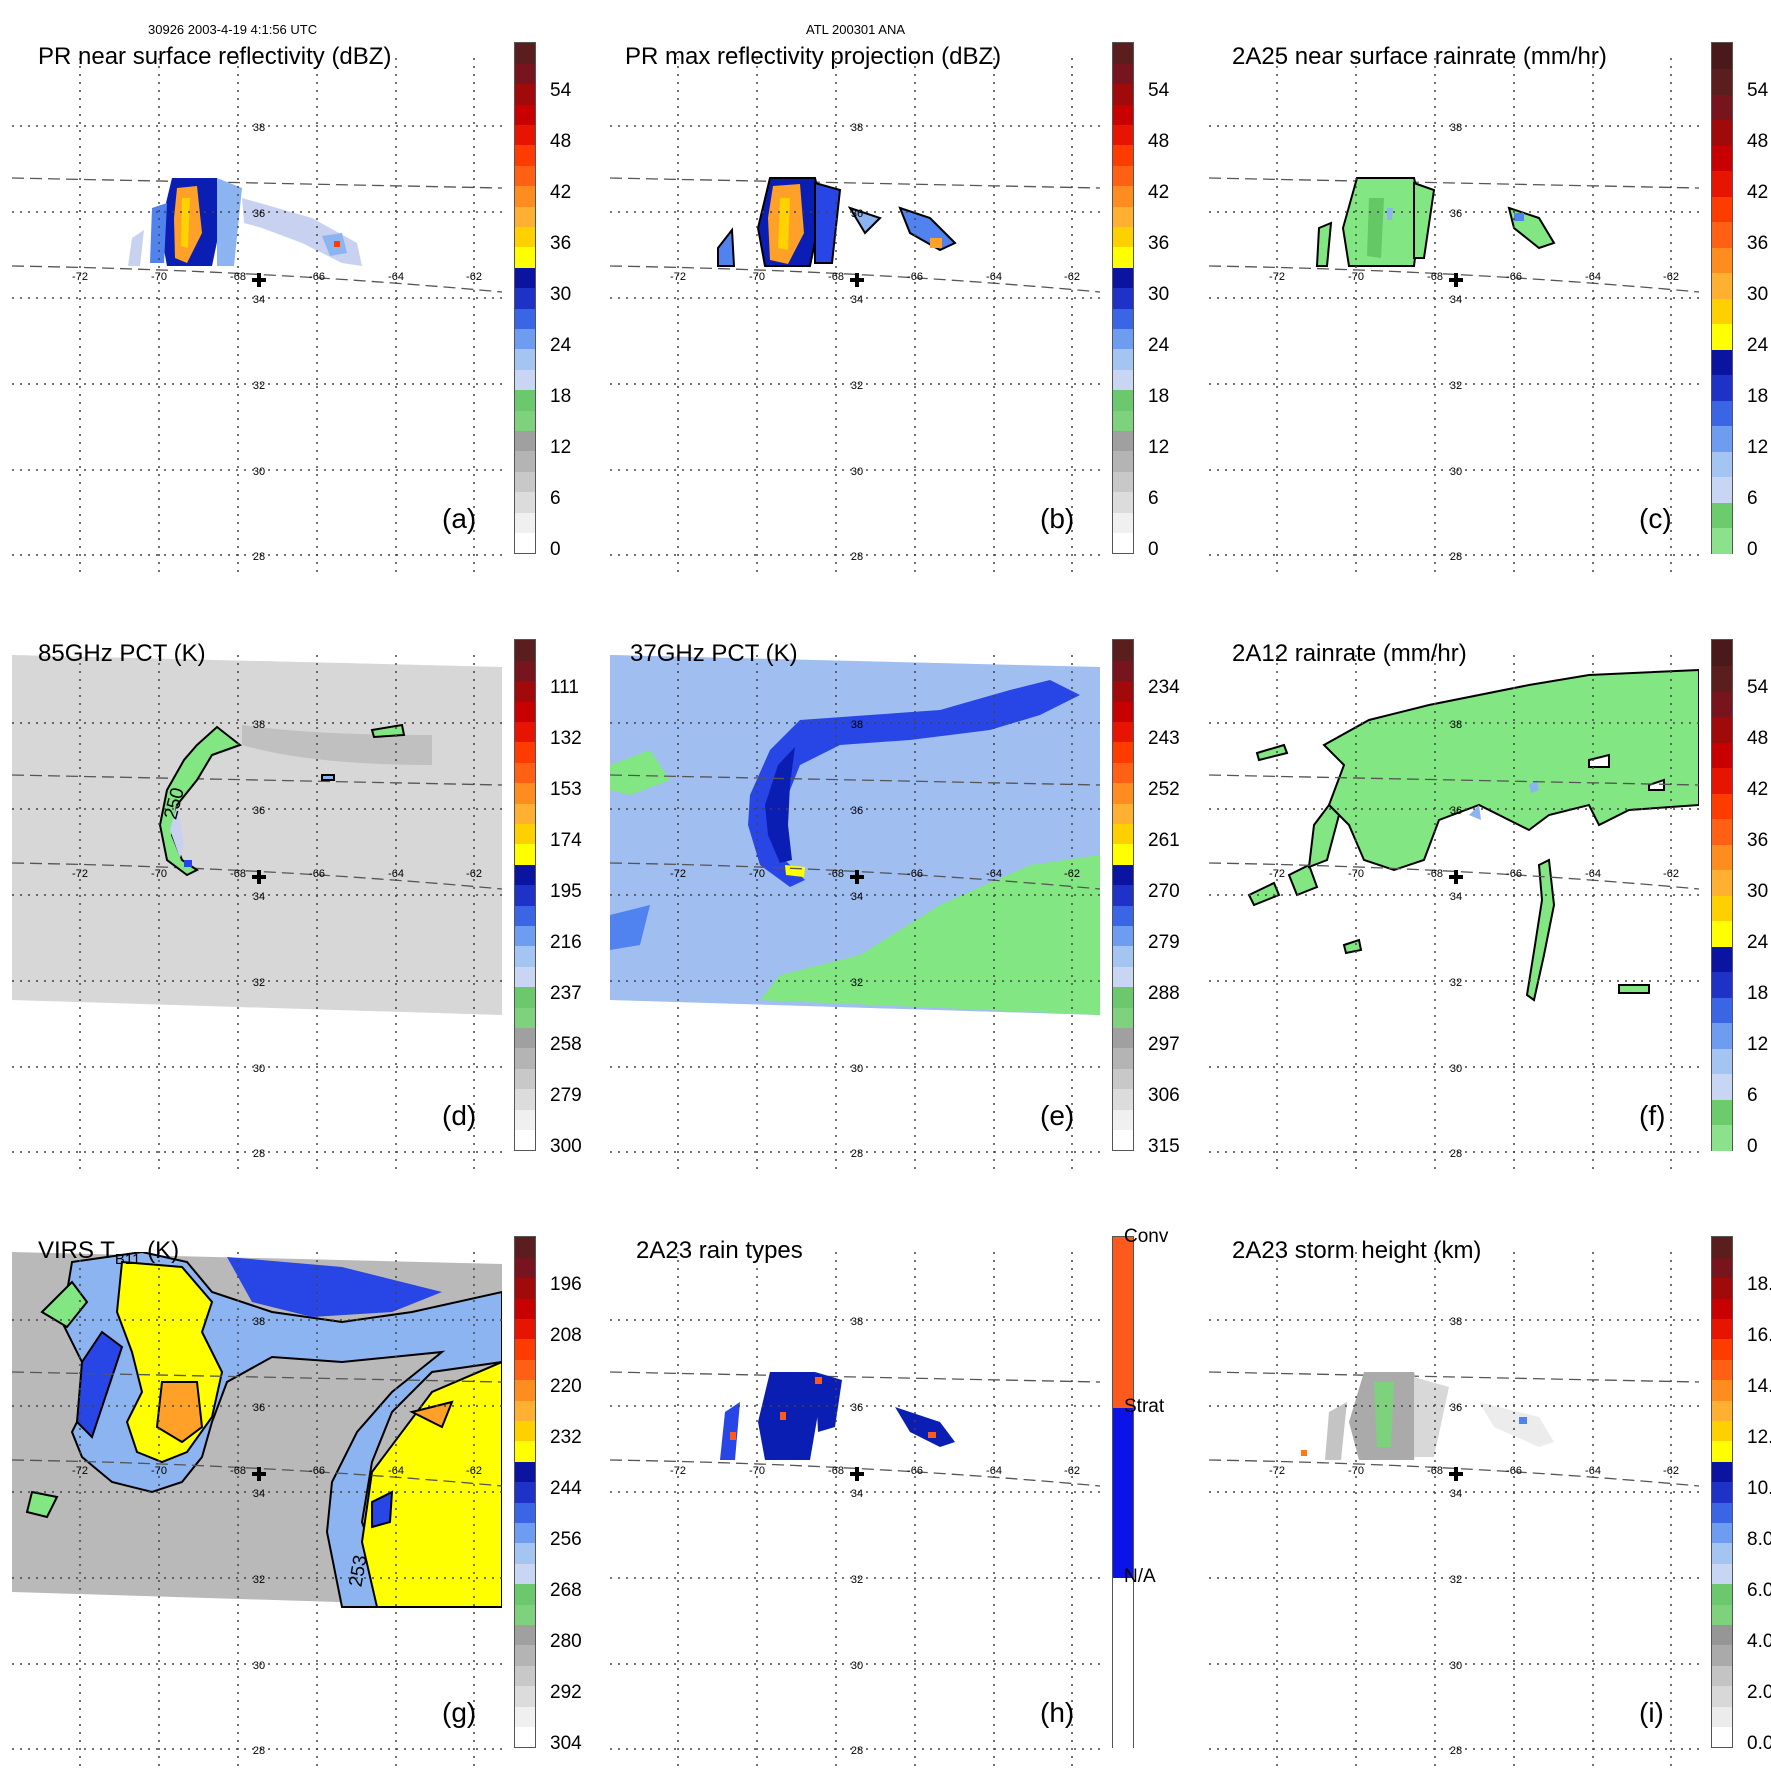 This screenshot has width=1771, height=1792. I want to click on colorbar-tick-label: 288, so click(1164, 993).